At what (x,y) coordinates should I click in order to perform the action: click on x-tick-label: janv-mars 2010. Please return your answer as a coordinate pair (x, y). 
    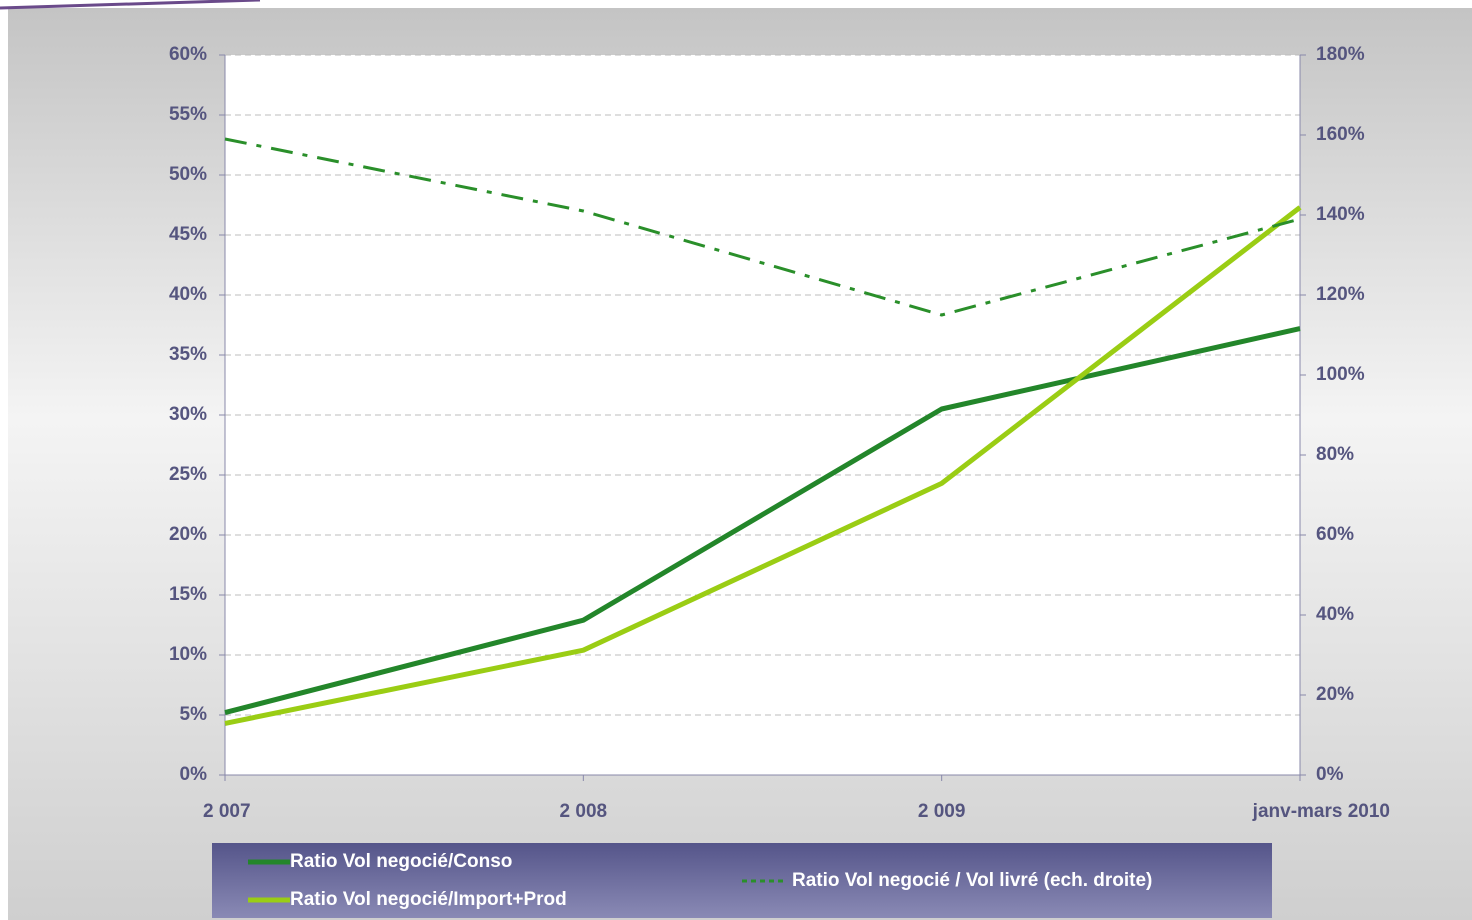
    Looking at the image, I should click on (1321, 811).